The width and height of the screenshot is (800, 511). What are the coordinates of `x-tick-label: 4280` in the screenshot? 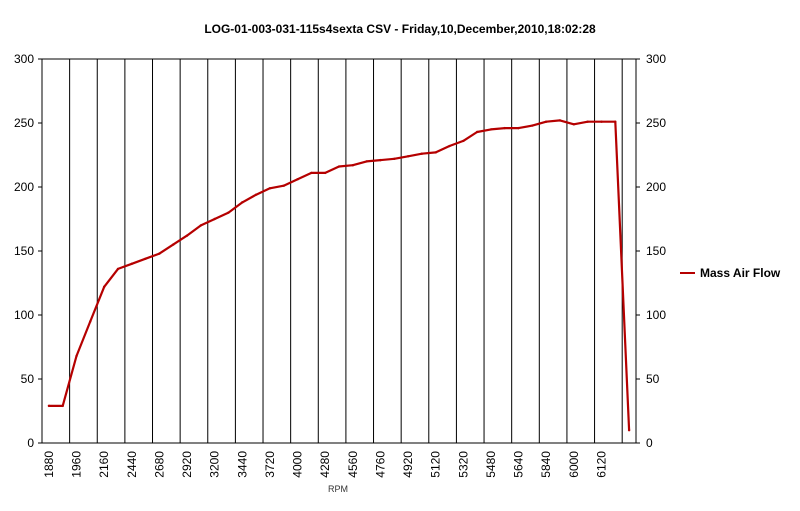 It's located at (325, 464).